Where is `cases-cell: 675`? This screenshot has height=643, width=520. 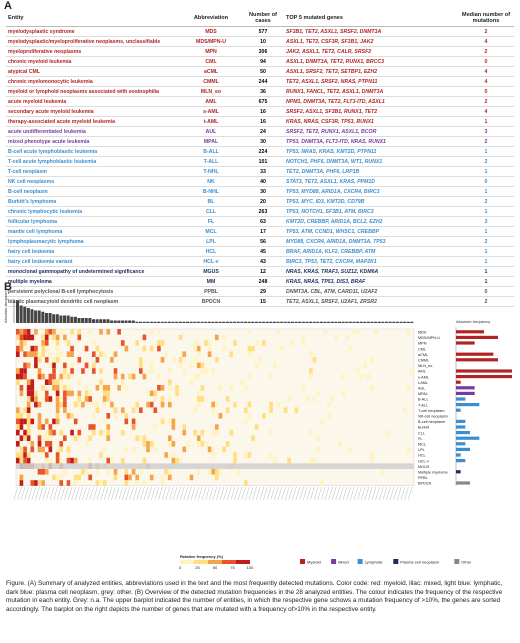
cases-cell: 675 is located at coordinates (263, 101).